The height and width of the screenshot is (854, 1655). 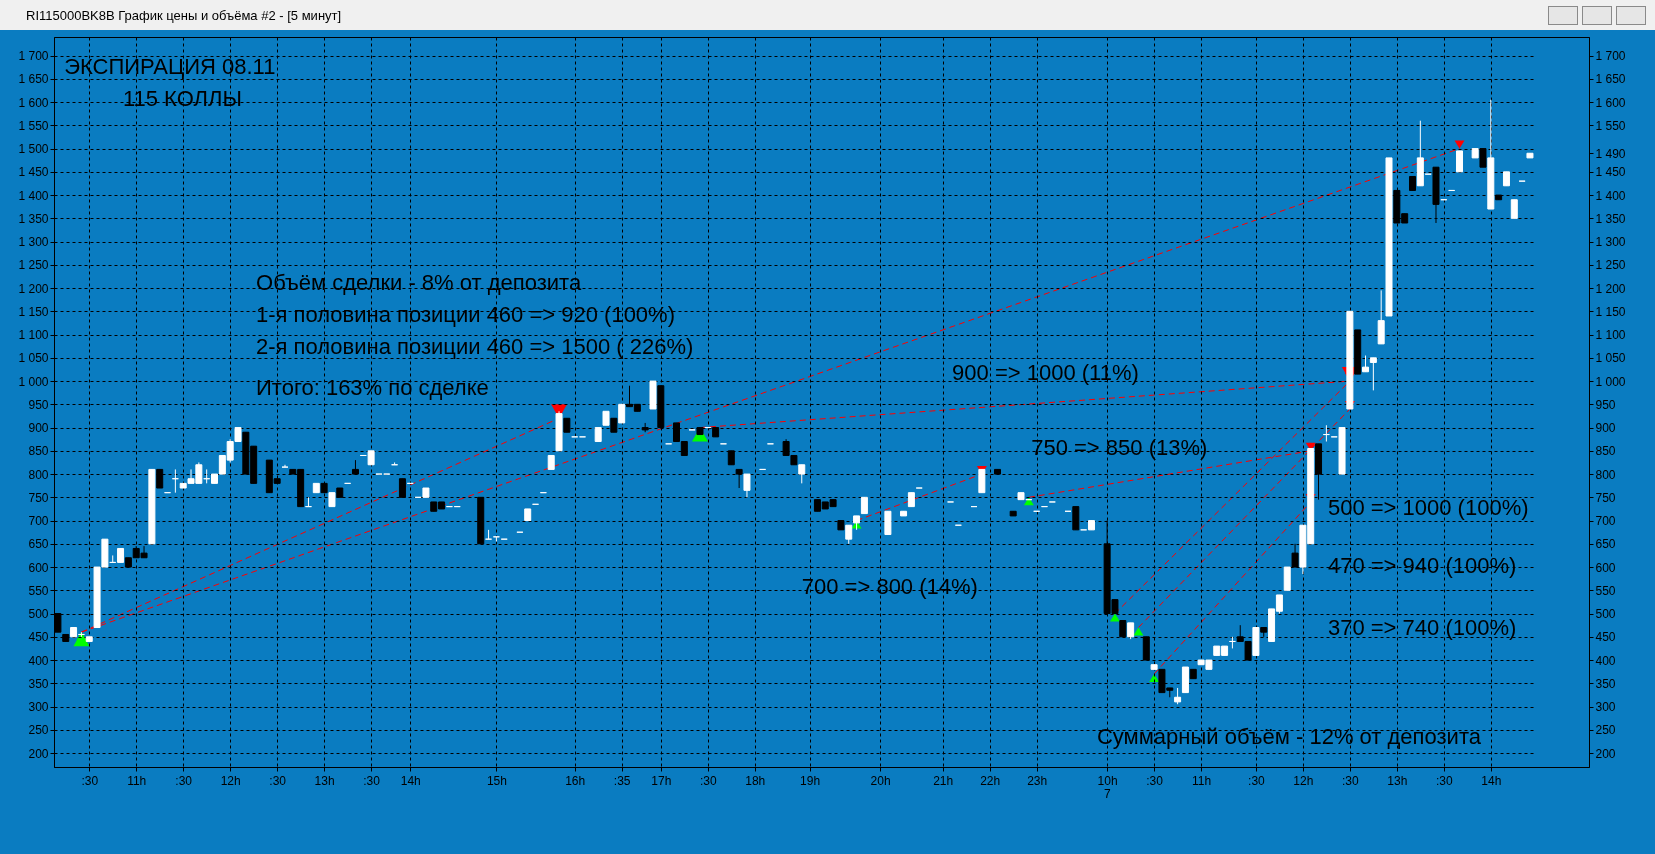 What do you see at coordinates (33, 149) in the screenshot?
I see `y-tick-label: 1 500` at bounding box center [33, 149].